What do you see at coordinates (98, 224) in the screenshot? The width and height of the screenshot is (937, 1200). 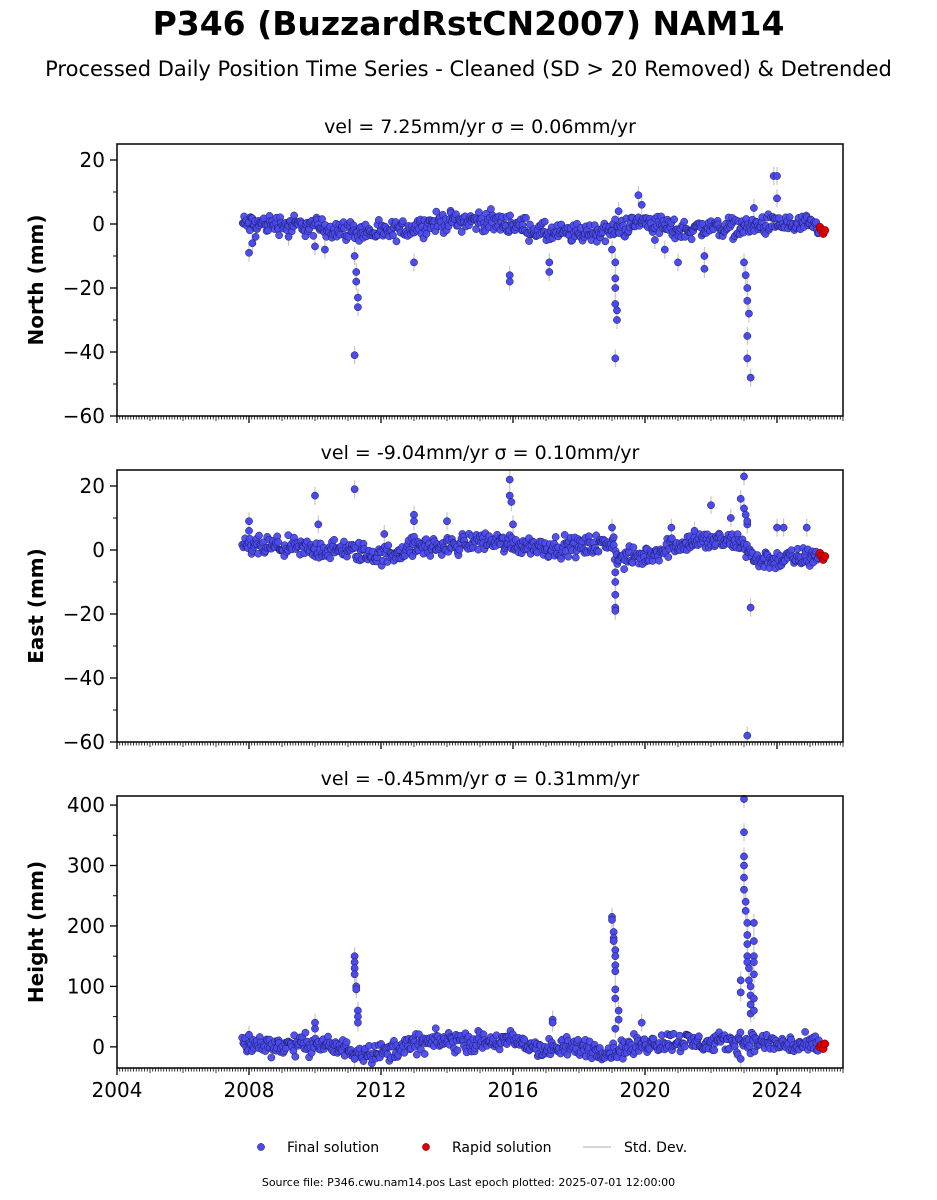 I see `y-tick-label: 0` at bounding box center [98, 224].